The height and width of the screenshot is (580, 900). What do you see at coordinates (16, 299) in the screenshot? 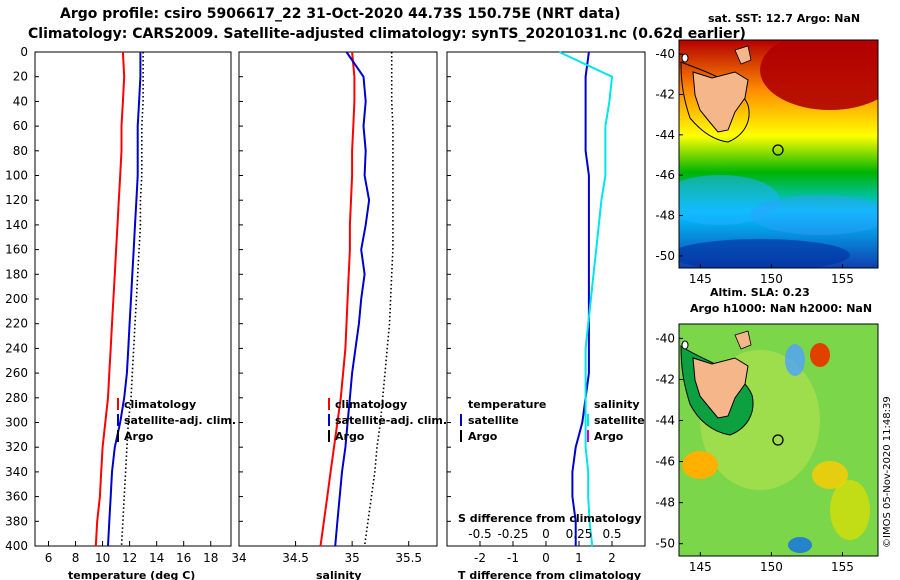
I see `depth-tick-label: 200` at bounding box center [16, 299].